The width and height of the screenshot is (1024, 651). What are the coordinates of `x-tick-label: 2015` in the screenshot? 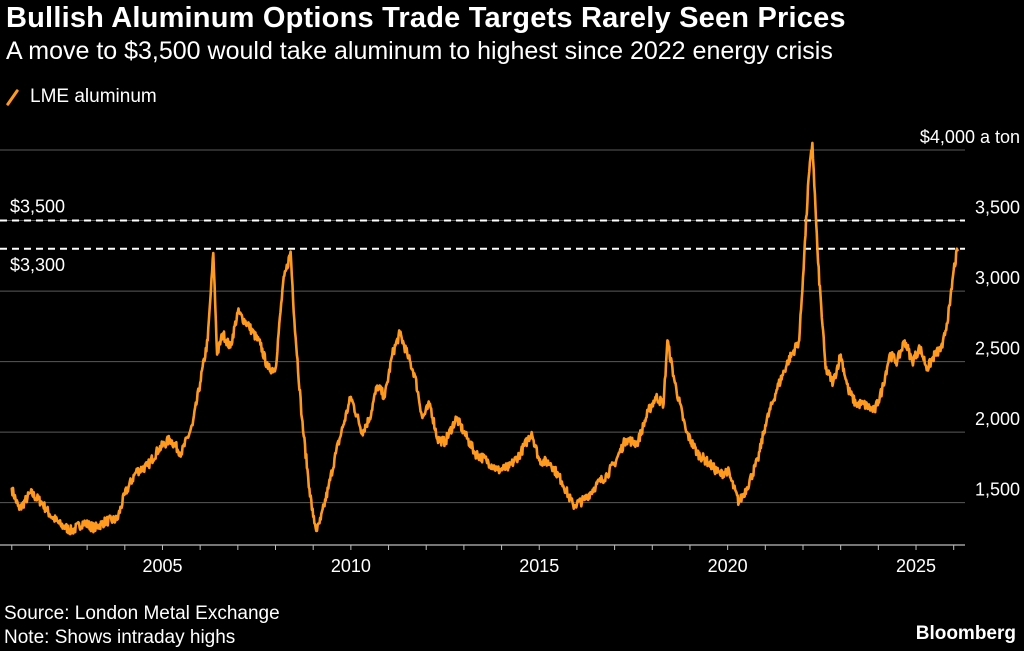 It's located at (539, 566).